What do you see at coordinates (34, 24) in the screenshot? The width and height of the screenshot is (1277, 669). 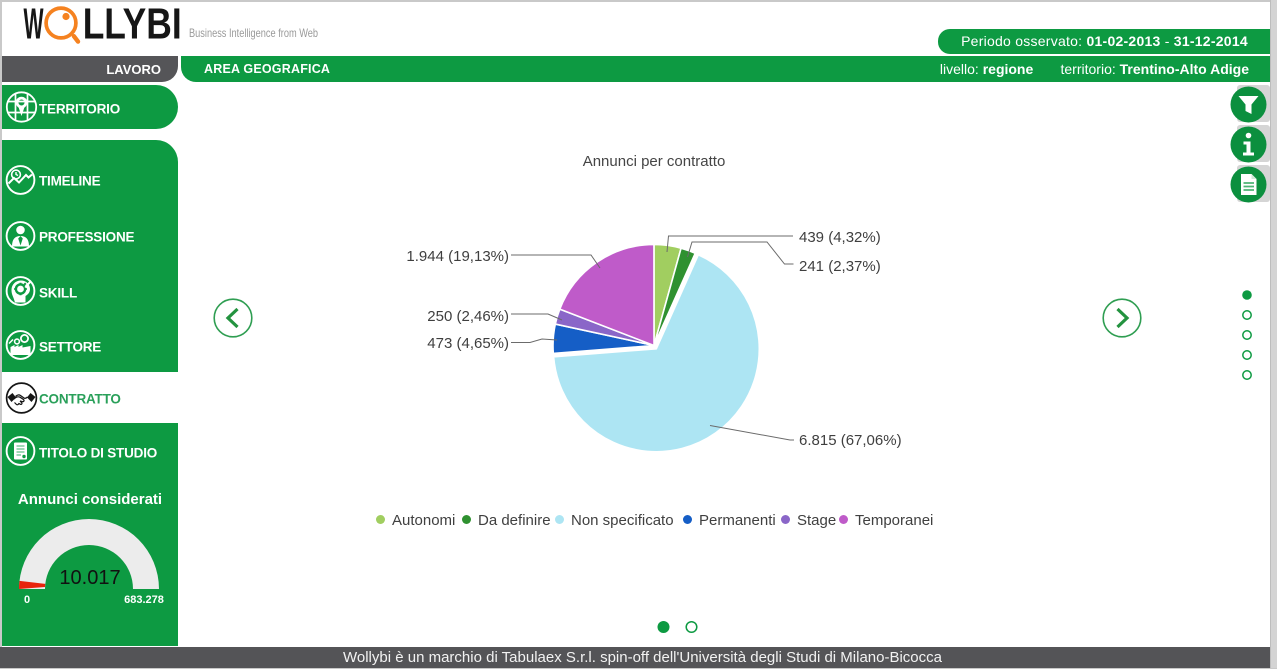 I see `svg-text: W` at bounding box center [34, 24].